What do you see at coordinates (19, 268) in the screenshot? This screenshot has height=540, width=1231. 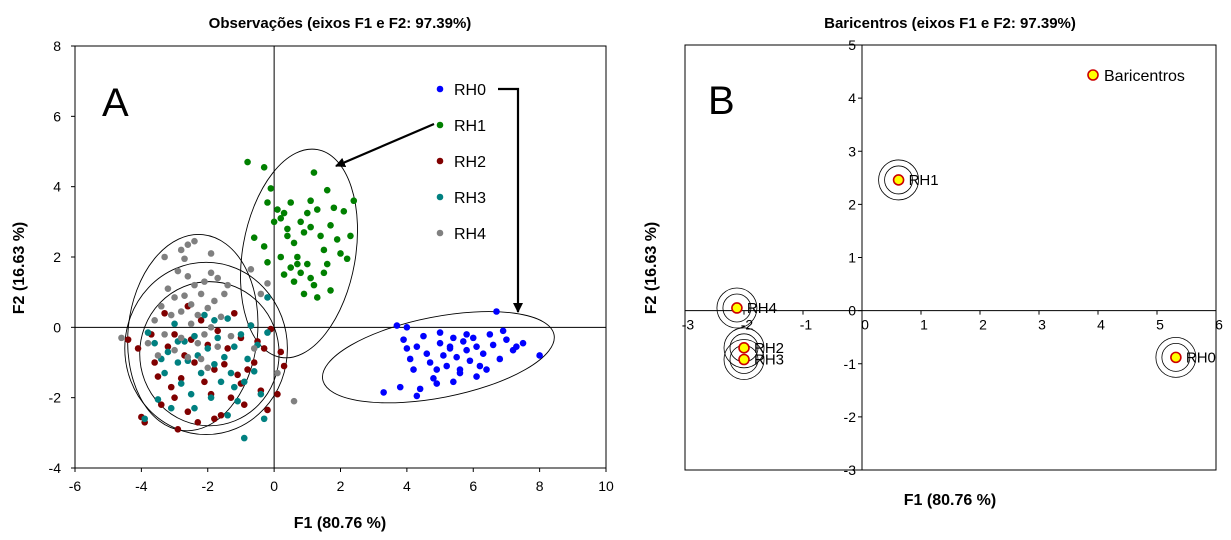 I see `y-axis-label: F2 (16.63 %)` at bounding box center [19, 268].